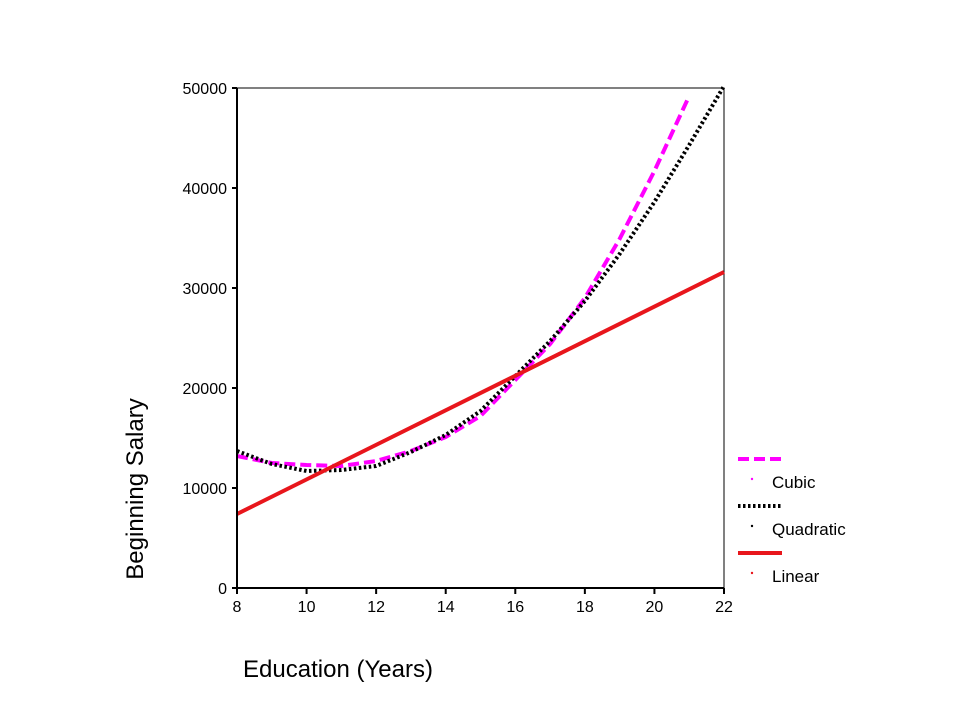 The width and height of the screenshot is (960, 720). What do you see at coordinates (376, 607) in the screenshot?
I see `x-tick-label: 12` at bounding box center [376, 607].